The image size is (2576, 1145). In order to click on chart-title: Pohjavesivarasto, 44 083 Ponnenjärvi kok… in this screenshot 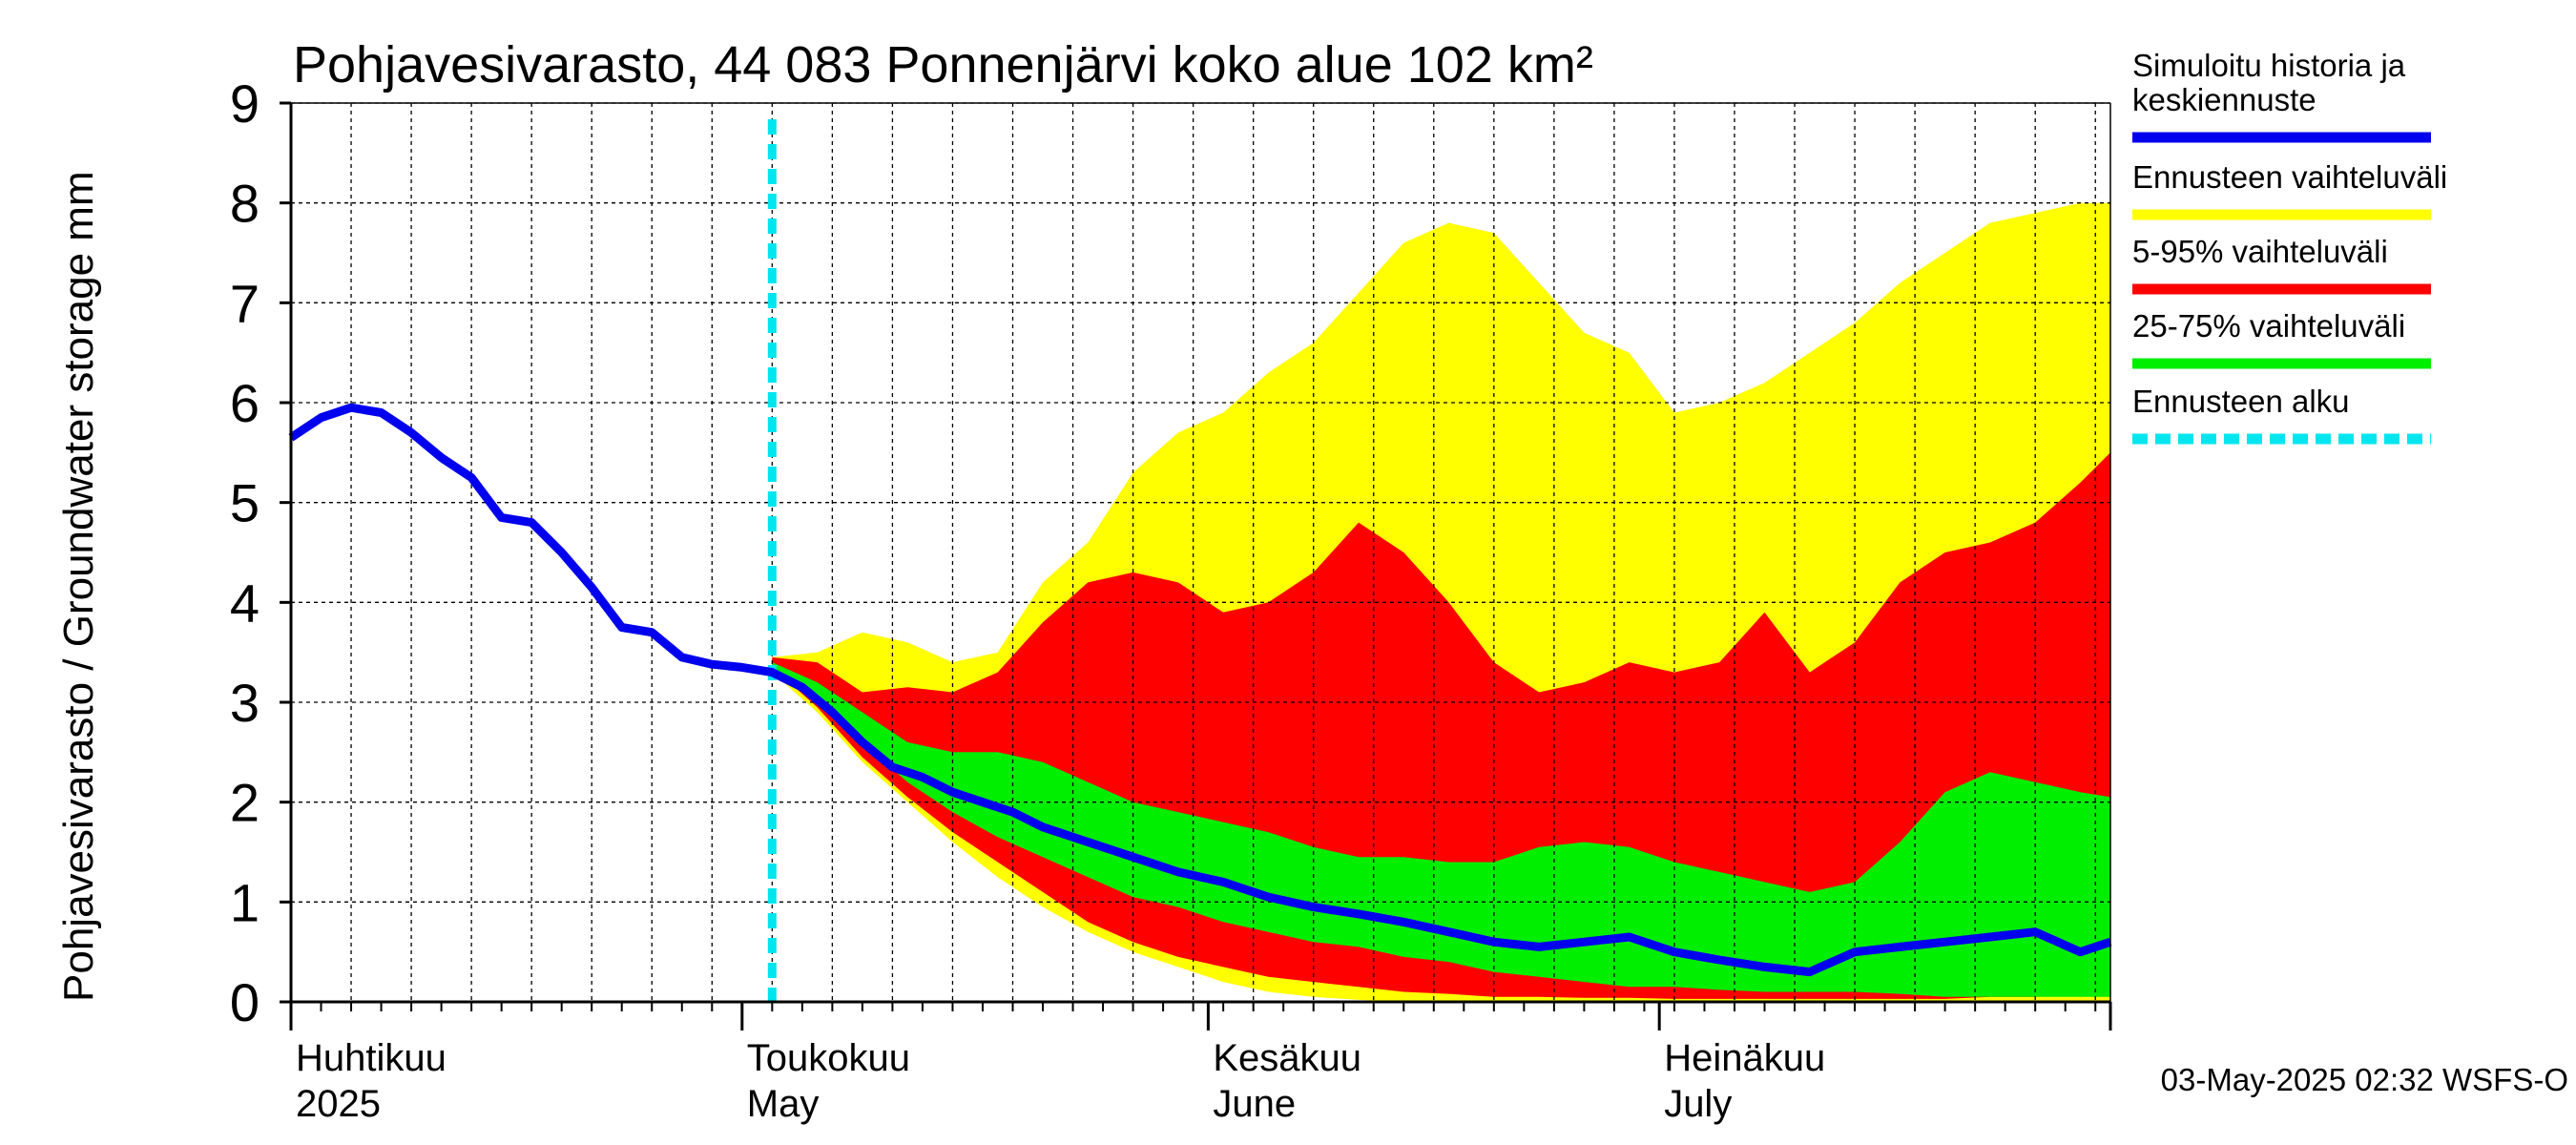, I will do `click(943, 65)`.